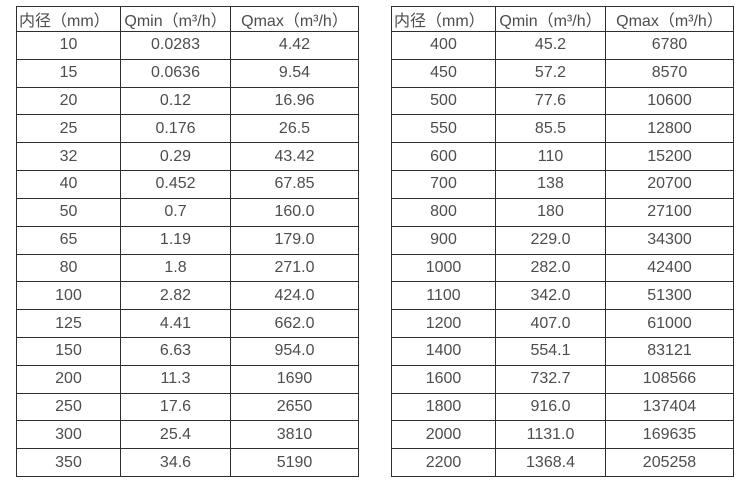 The width and height of the screenshot is (750, 483). I want to click on table-row: 250 17.6 2650, so click(187, 407).